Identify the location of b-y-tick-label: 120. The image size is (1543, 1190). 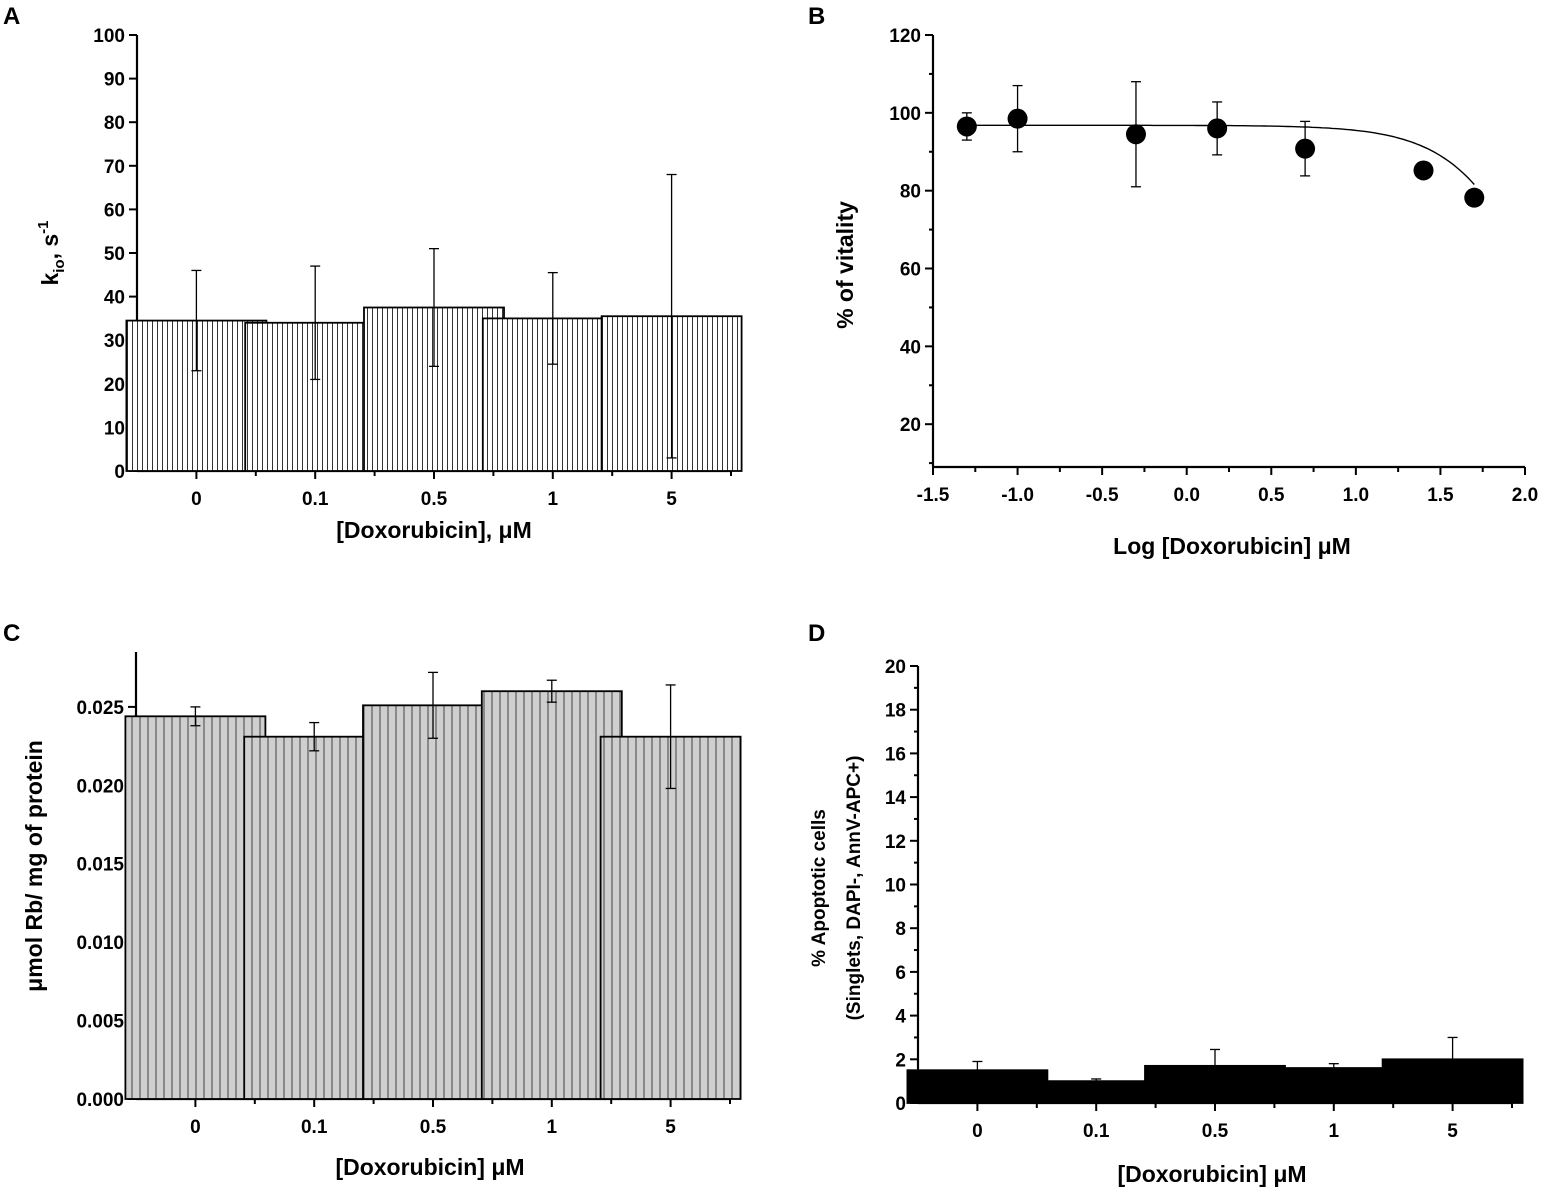
(905, 36).